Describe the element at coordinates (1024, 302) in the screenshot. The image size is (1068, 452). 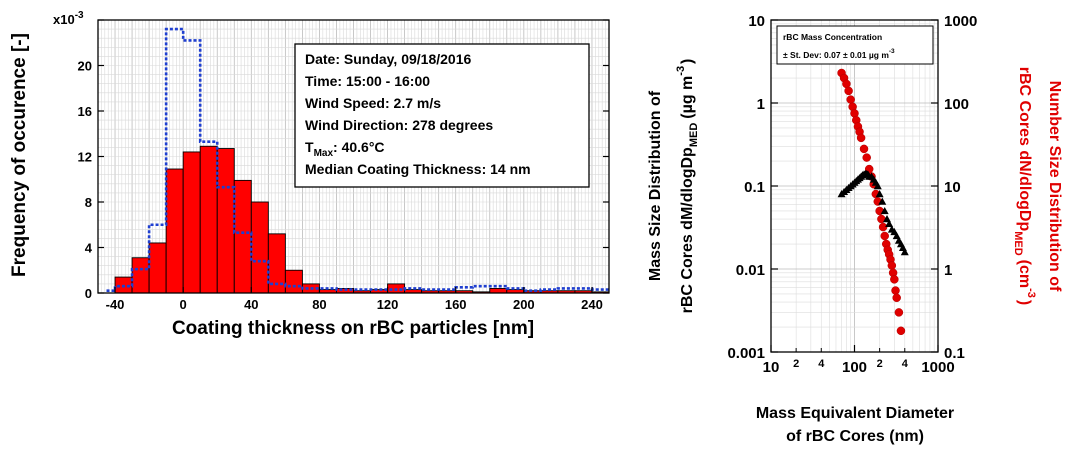
I see `number-y-close: )` at that location.